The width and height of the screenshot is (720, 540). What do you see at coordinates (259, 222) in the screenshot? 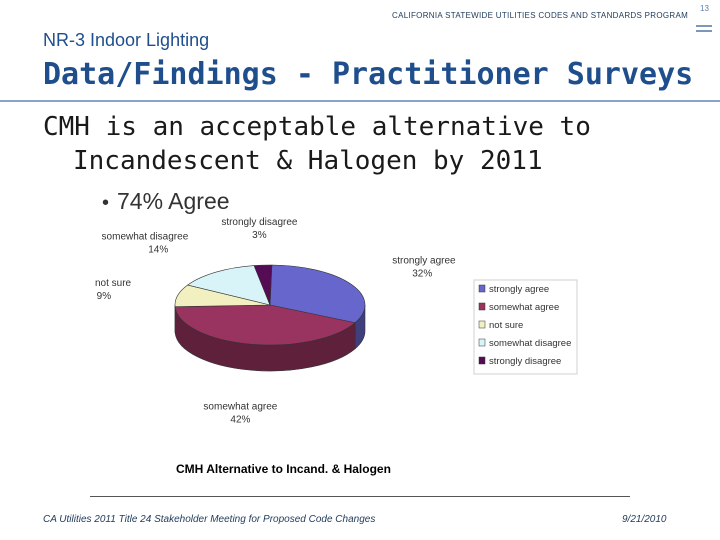
I see `slice-label: strongly disagree` at bounding box center [259, 222].